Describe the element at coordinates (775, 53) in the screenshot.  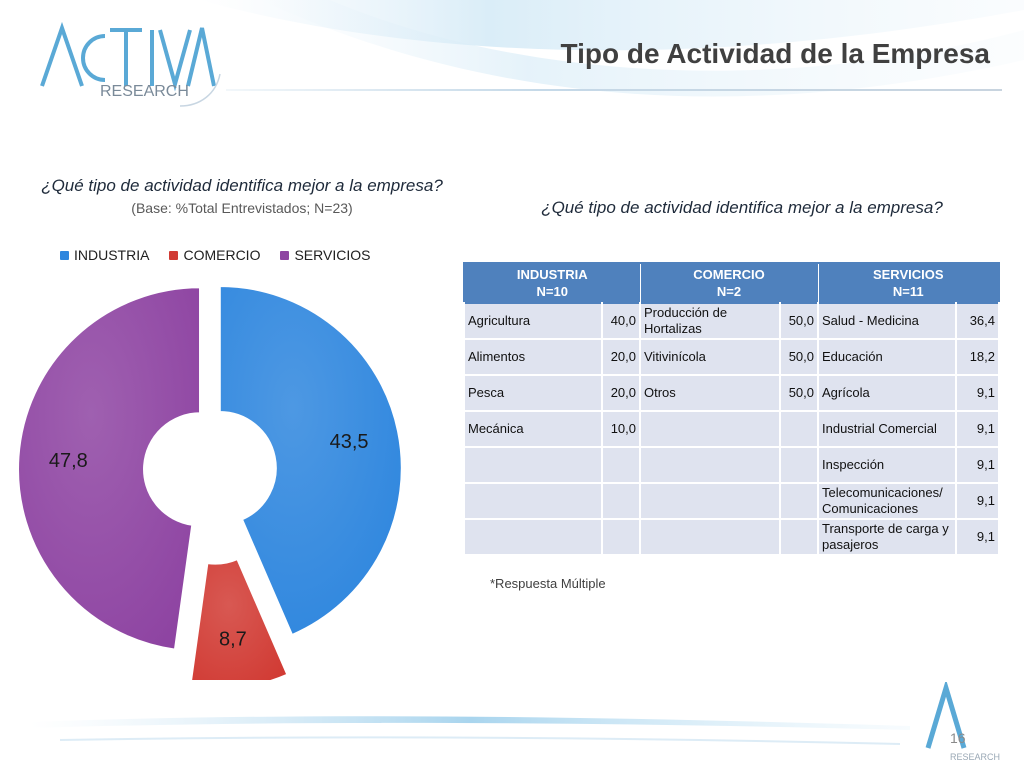
I see `page-title: Tipo de Actividad de la Empresa` at that location.